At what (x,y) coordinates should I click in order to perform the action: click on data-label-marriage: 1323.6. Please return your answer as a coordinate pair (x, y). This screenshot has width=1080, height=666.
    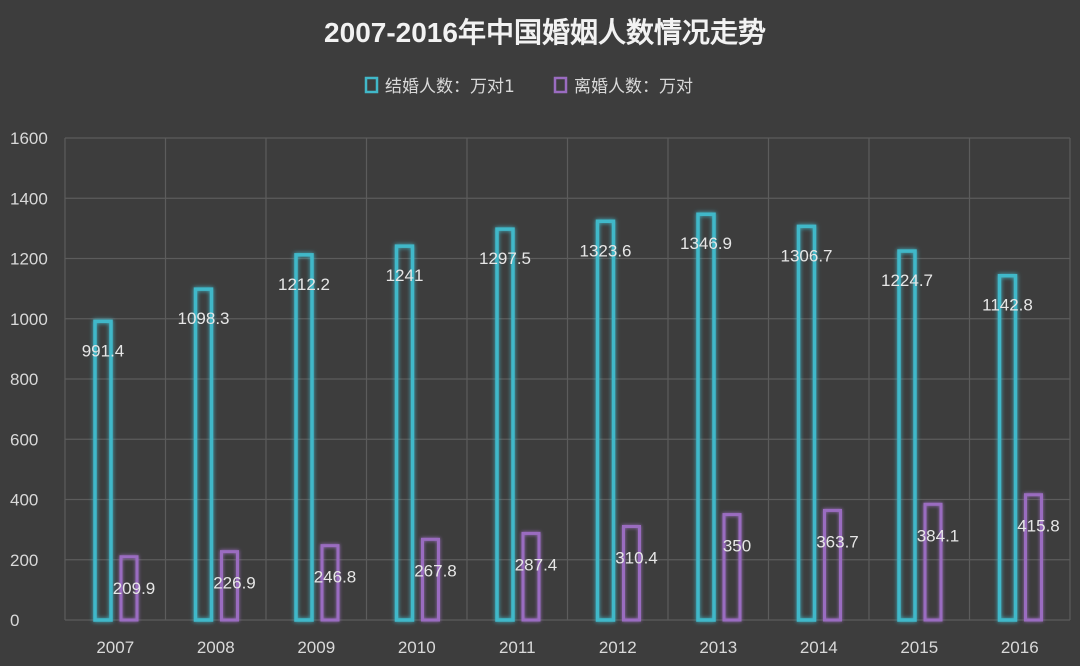
    Looking at the image, I should click on (606, 250).